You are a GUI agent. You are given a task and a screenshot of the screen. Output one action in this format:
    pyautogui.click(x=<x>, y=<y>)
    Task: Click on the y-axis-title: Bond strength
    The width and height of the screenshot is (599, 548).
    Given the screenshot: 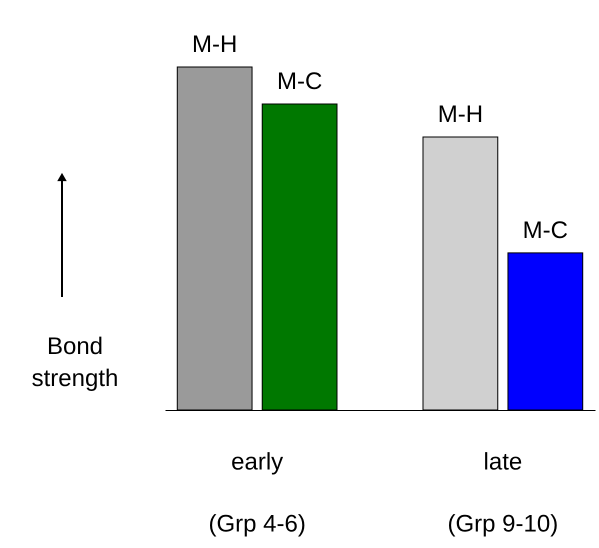 What is the action you would take?
    pyautogui.click(x=75, y=362)
    